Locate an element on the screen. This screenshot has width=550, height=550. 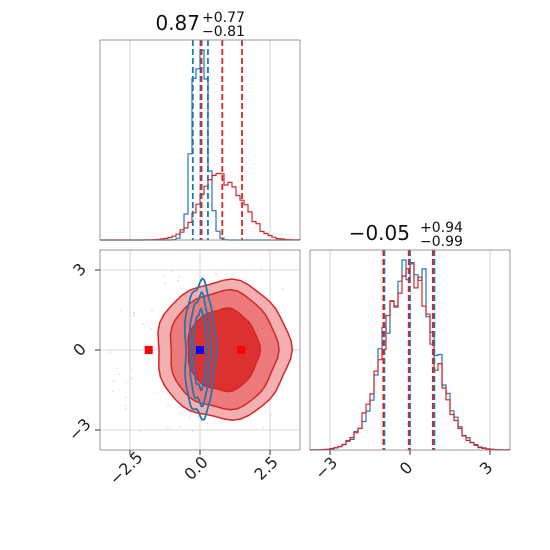
panel-joint-contours is located at coordinates (225, 349).